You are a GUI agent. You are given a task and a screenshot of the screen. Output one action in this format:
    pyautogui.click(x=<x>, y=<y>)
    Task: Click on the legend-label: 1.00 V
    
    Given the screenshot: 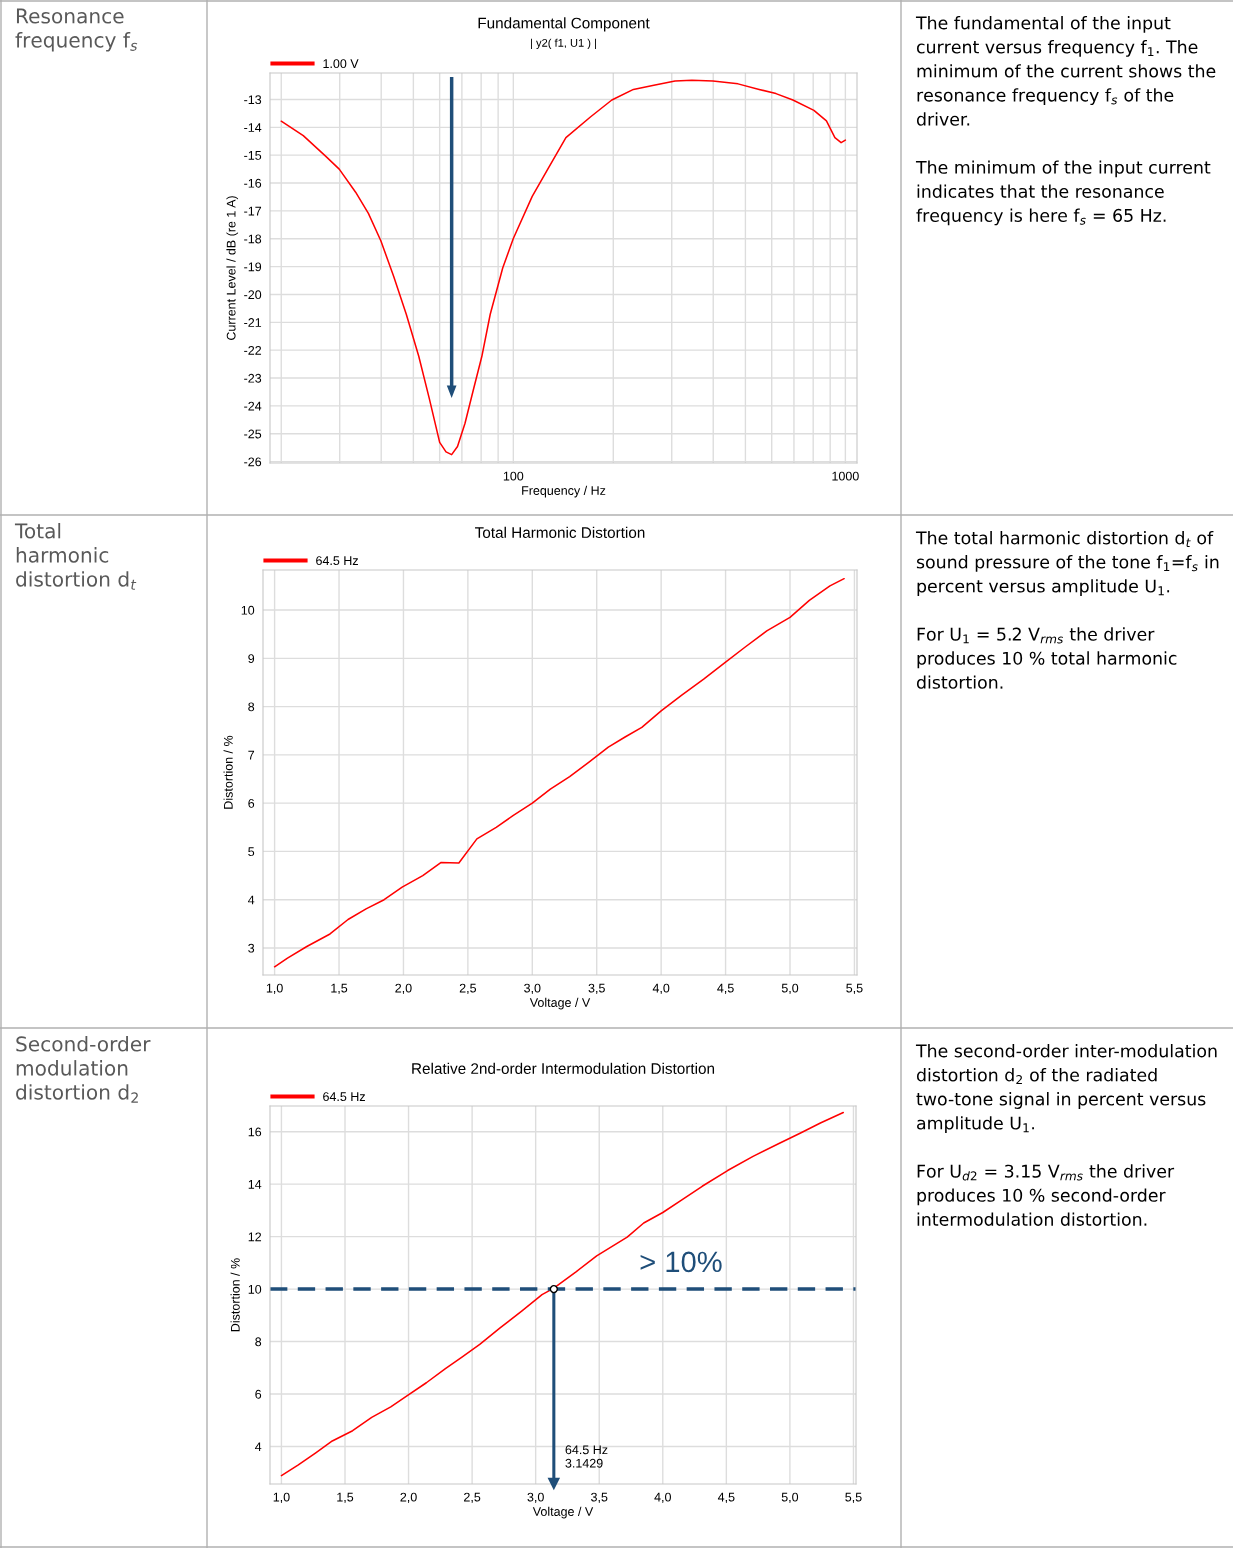 What is the action you would take?
    pyautogui.click(x=341, y=64)
    